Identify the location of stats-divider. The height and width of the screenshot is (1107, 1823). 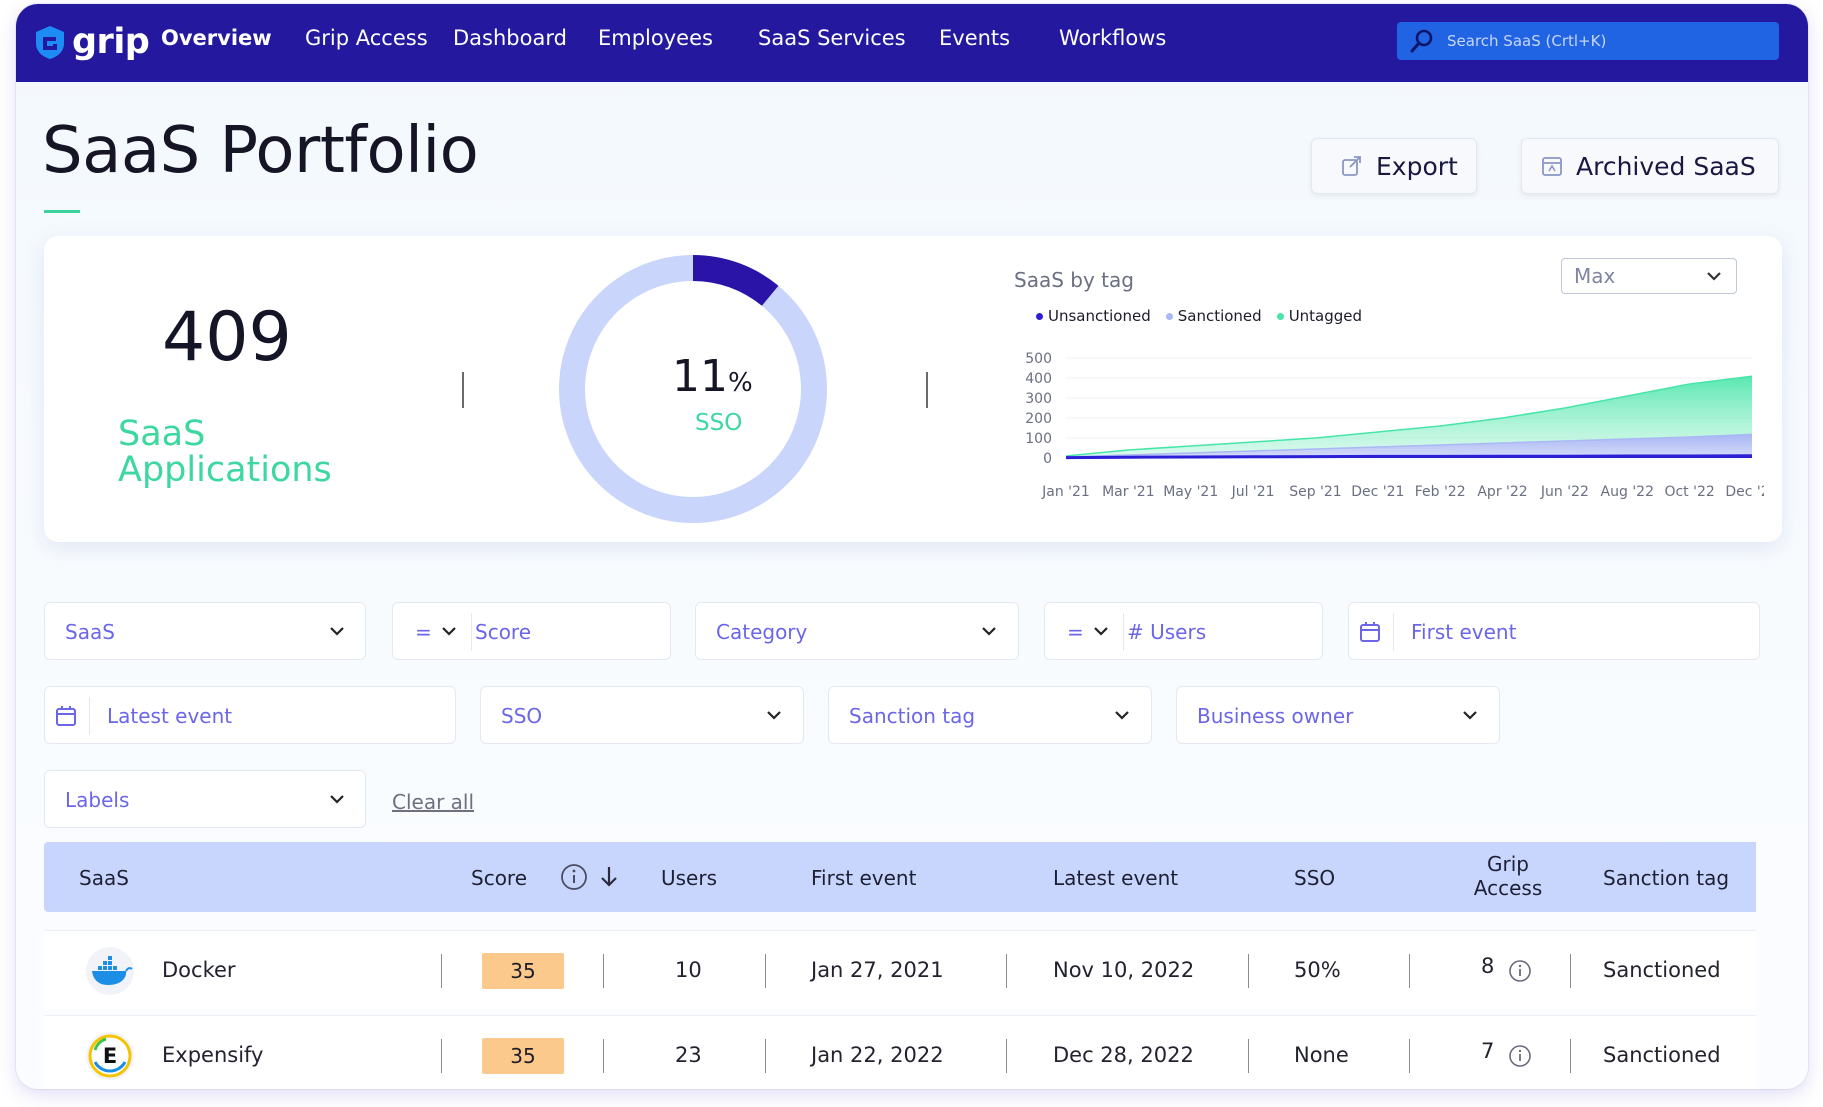
(927, 390).